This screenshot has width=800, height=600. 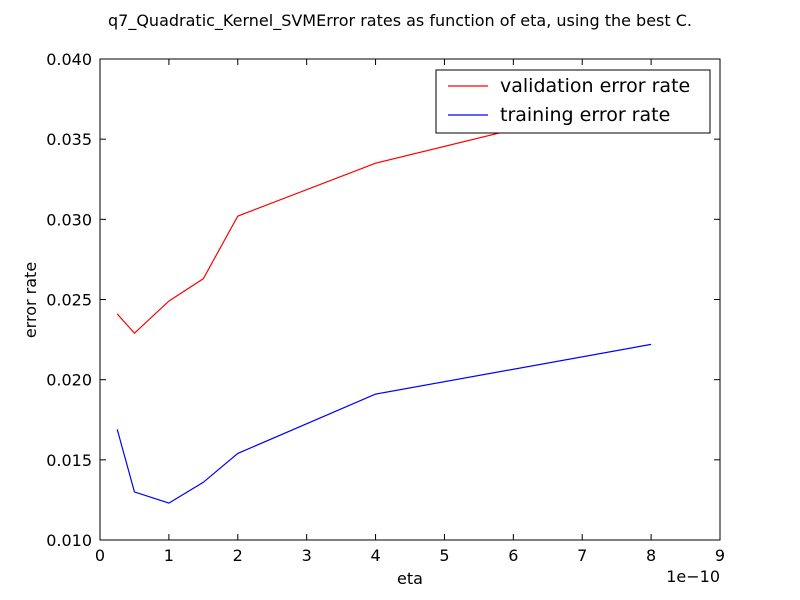 I want to click on y-tick-label: 0.035, so click(x=69, y=139).